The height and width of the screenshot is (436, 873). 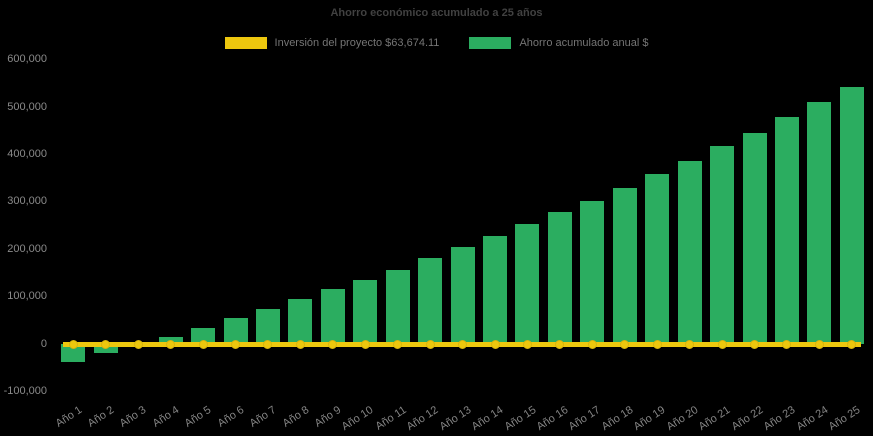 I want to click on x-tick-label: Año 18, so click(x=617, y=419).